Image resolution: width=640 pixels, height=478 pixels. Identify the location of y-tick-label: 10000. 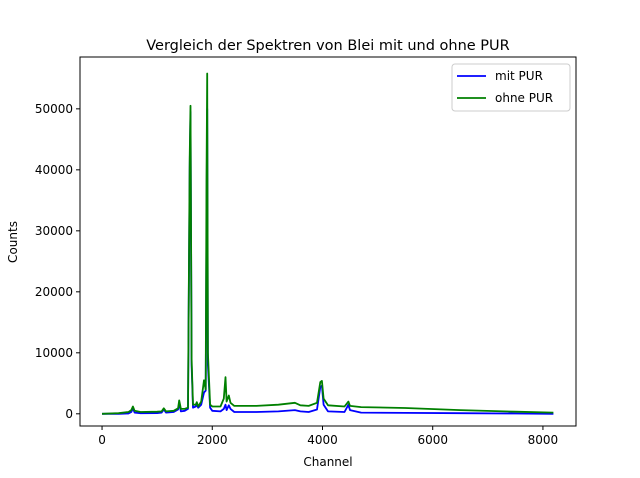
(54, 353).